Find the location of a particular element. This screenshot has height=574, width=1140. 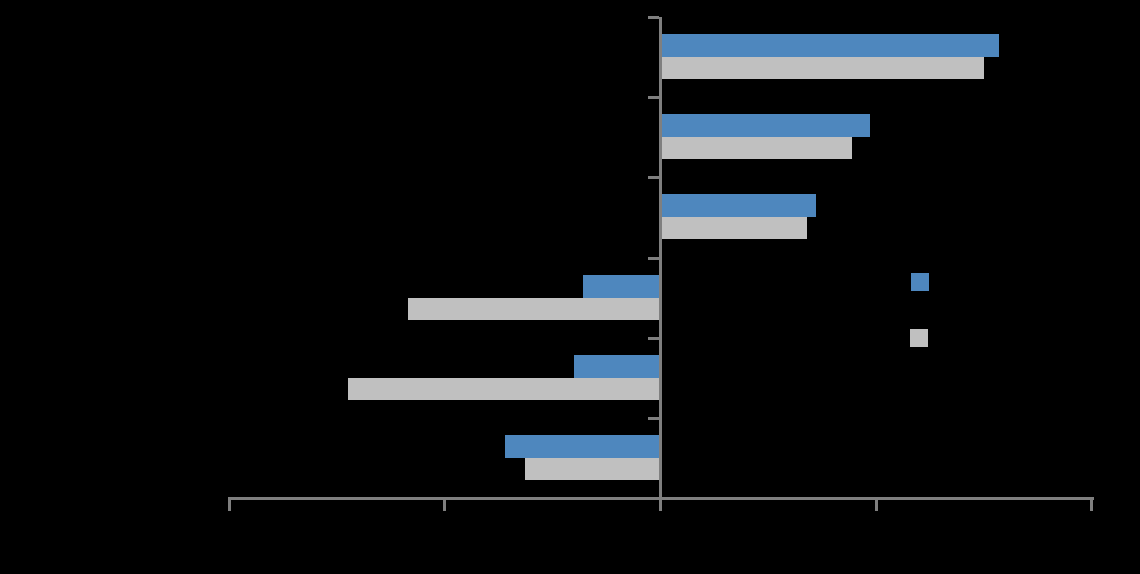

y-axis-line is located at coordinates (660, 264).